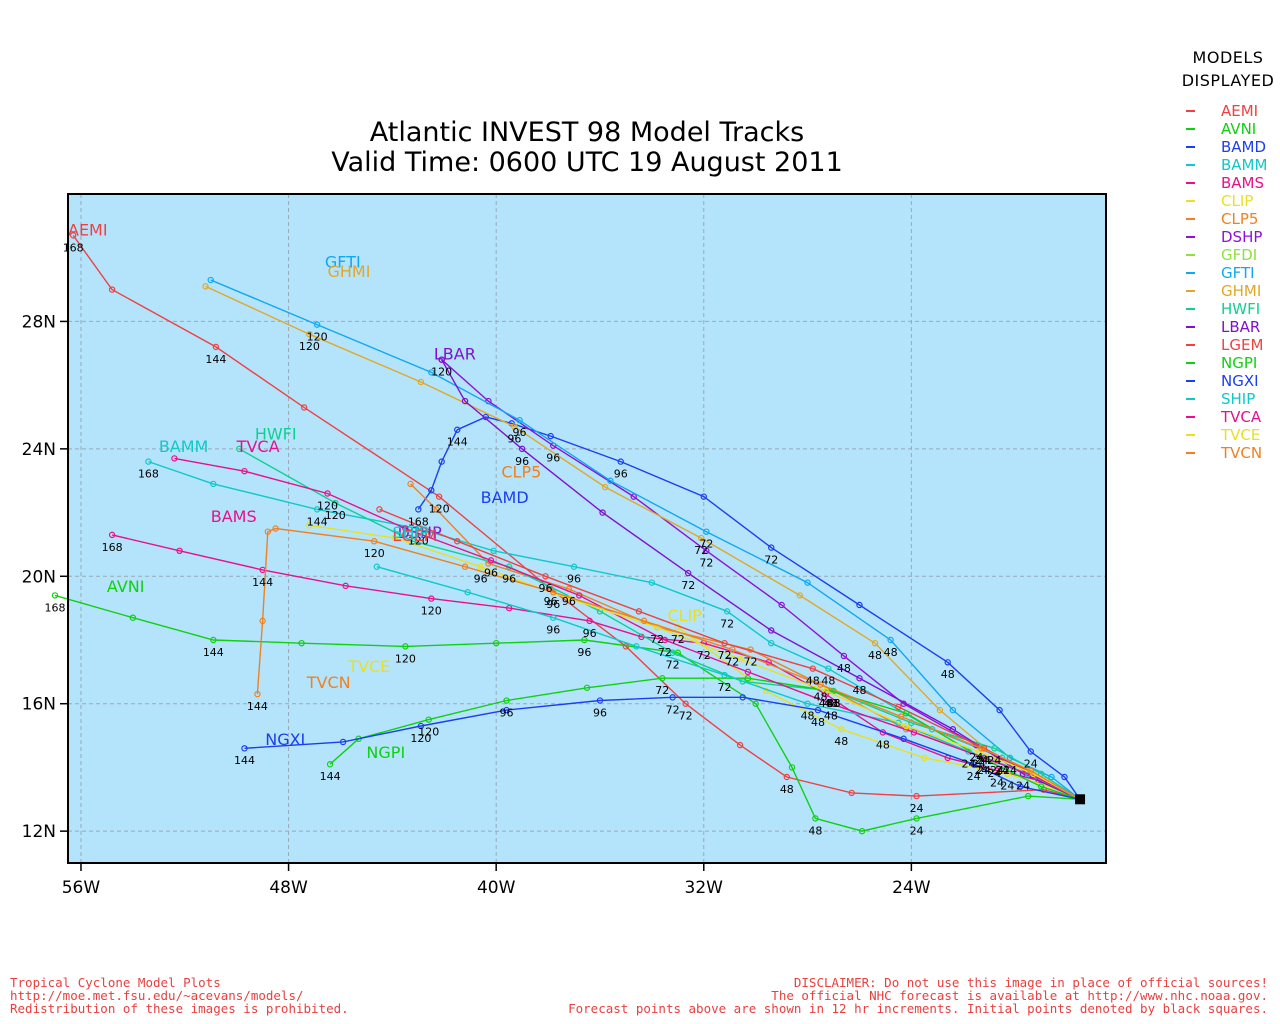 The height and width of the screenshot is (1024, 1280). Describe the element at coordinates (1228, 129) in the screenshot. I see `legend-item-avni: AVNI` at that location.